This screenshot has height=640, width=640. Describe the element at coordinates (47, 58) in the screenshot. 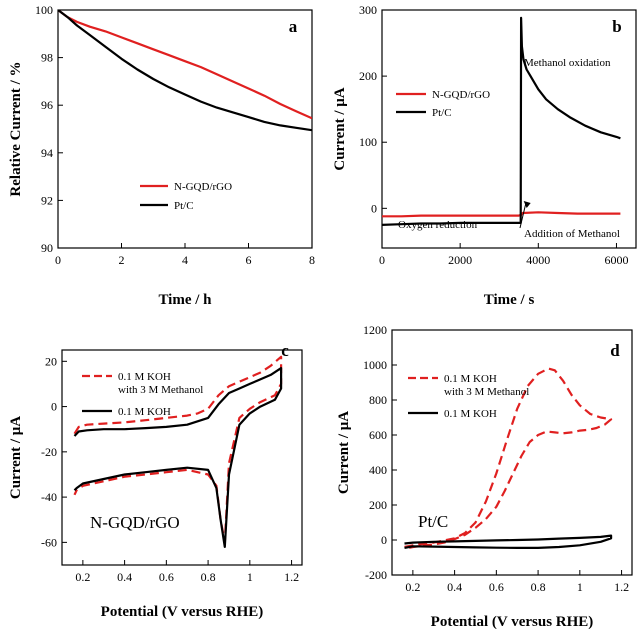

I see `y-tick-label: 98` at that location.